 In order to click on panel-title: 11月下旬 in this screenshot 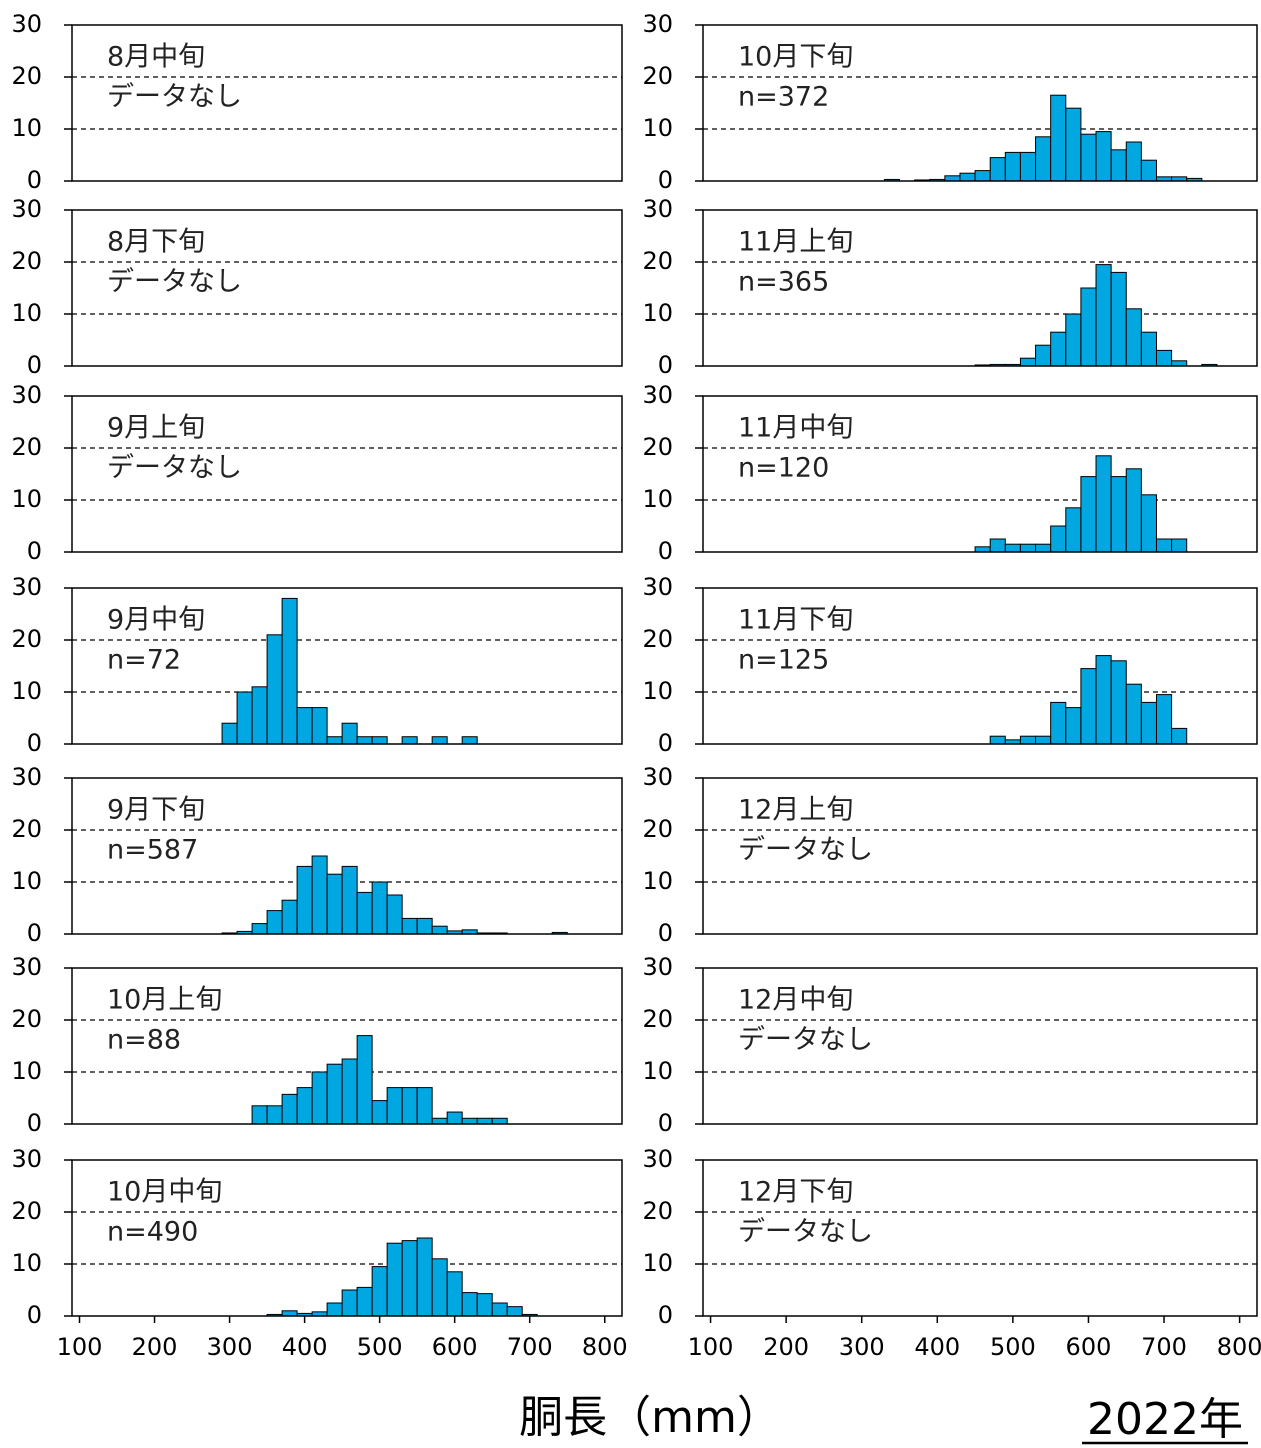, I will do `click(795, 620)`.